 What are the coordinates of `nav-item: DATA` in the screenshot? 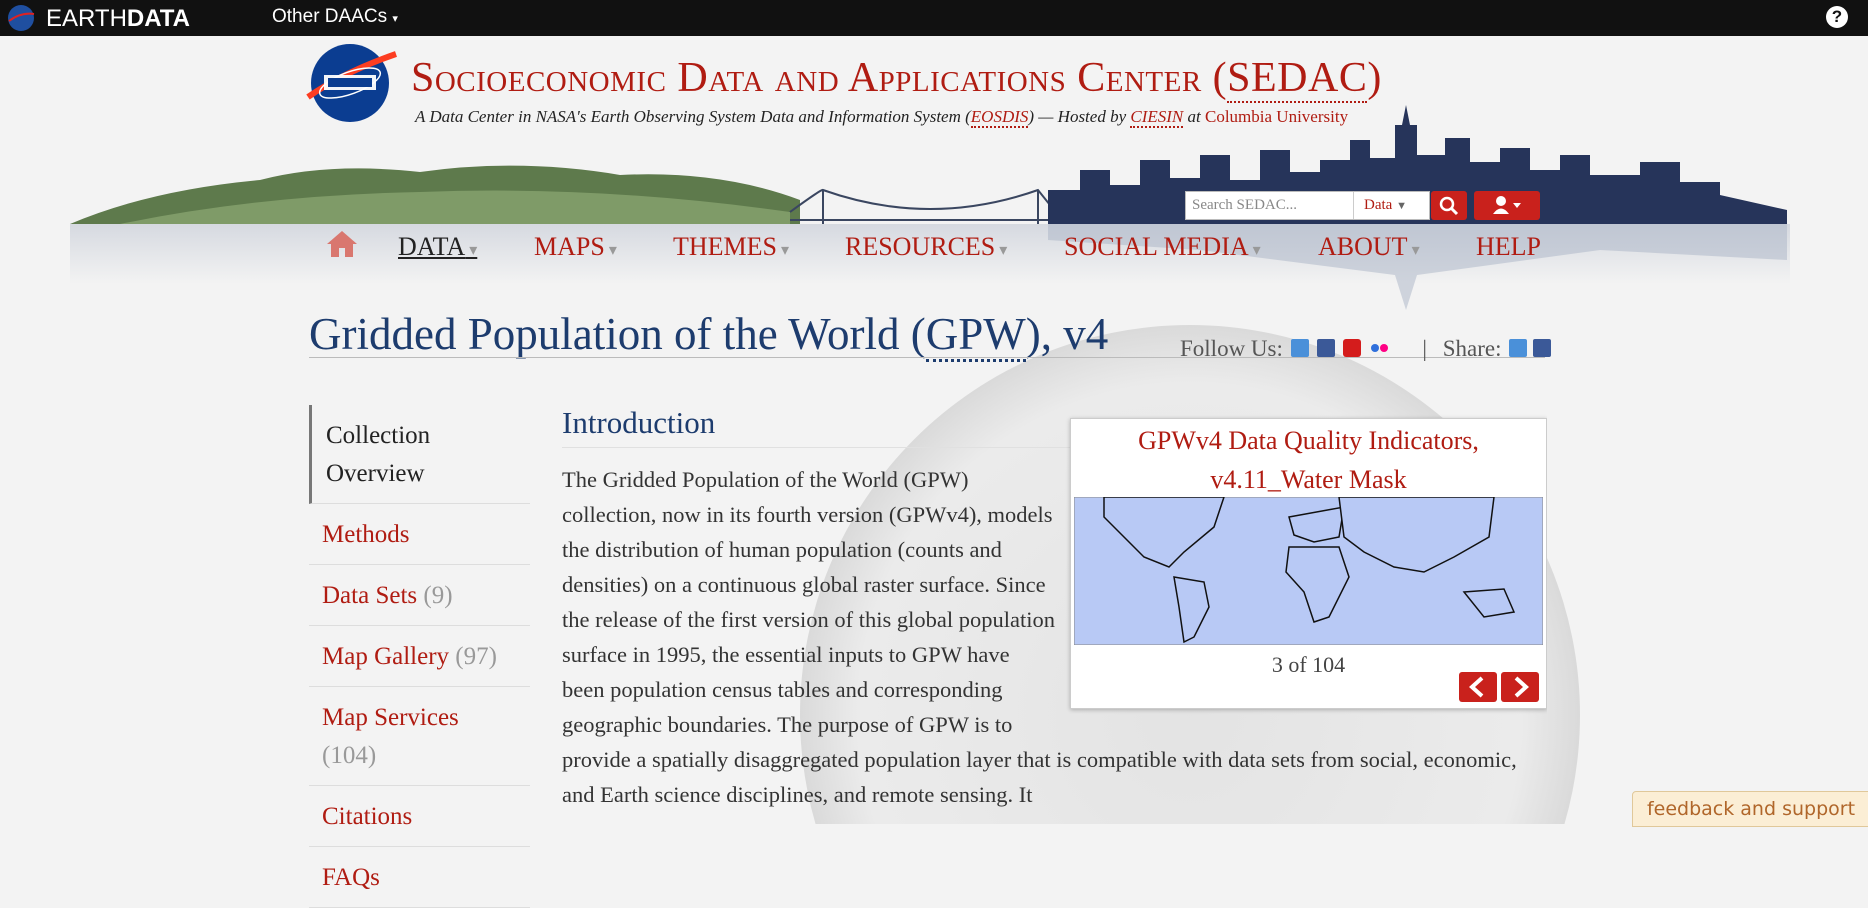 It's located at (437, 247).